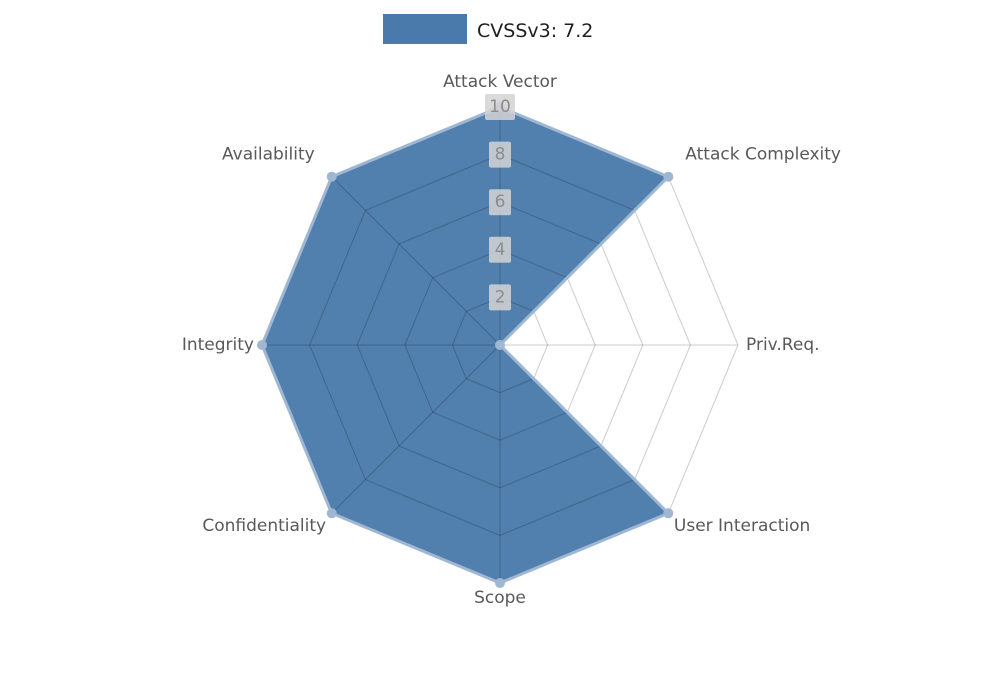 Image resolution: width=1000 pixels, height=700 pixels. I want to click on tick-label: 10, so click(500, 107).